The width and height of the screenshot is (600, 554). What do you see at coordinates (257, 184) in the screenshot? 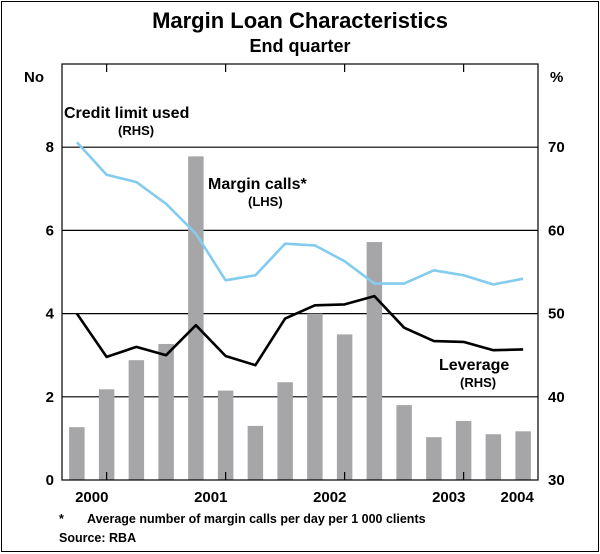
I see `margin-calls-label: Margin calls*` at bounding box center [257, 184].